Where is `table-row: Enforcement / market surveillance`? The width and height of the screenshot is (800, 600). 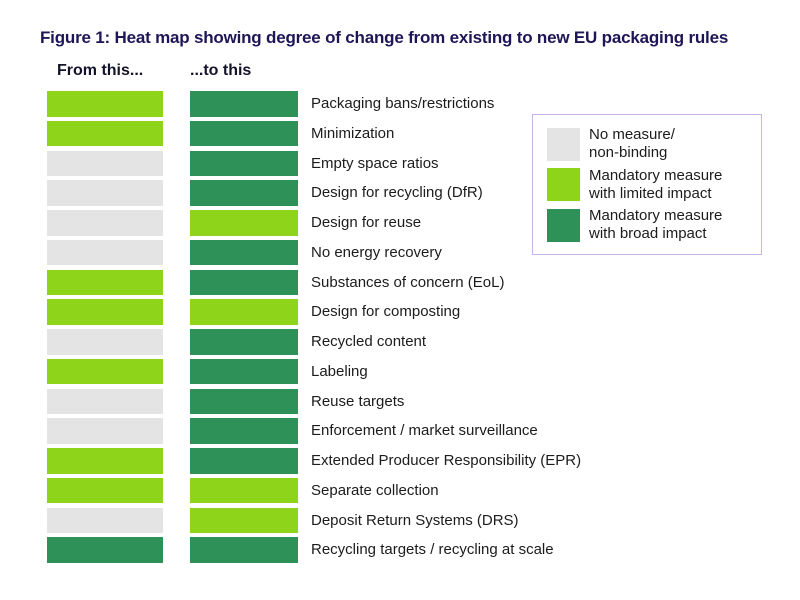 table-row: Enforcement / market surveillance is located at coordinates (314, 433).